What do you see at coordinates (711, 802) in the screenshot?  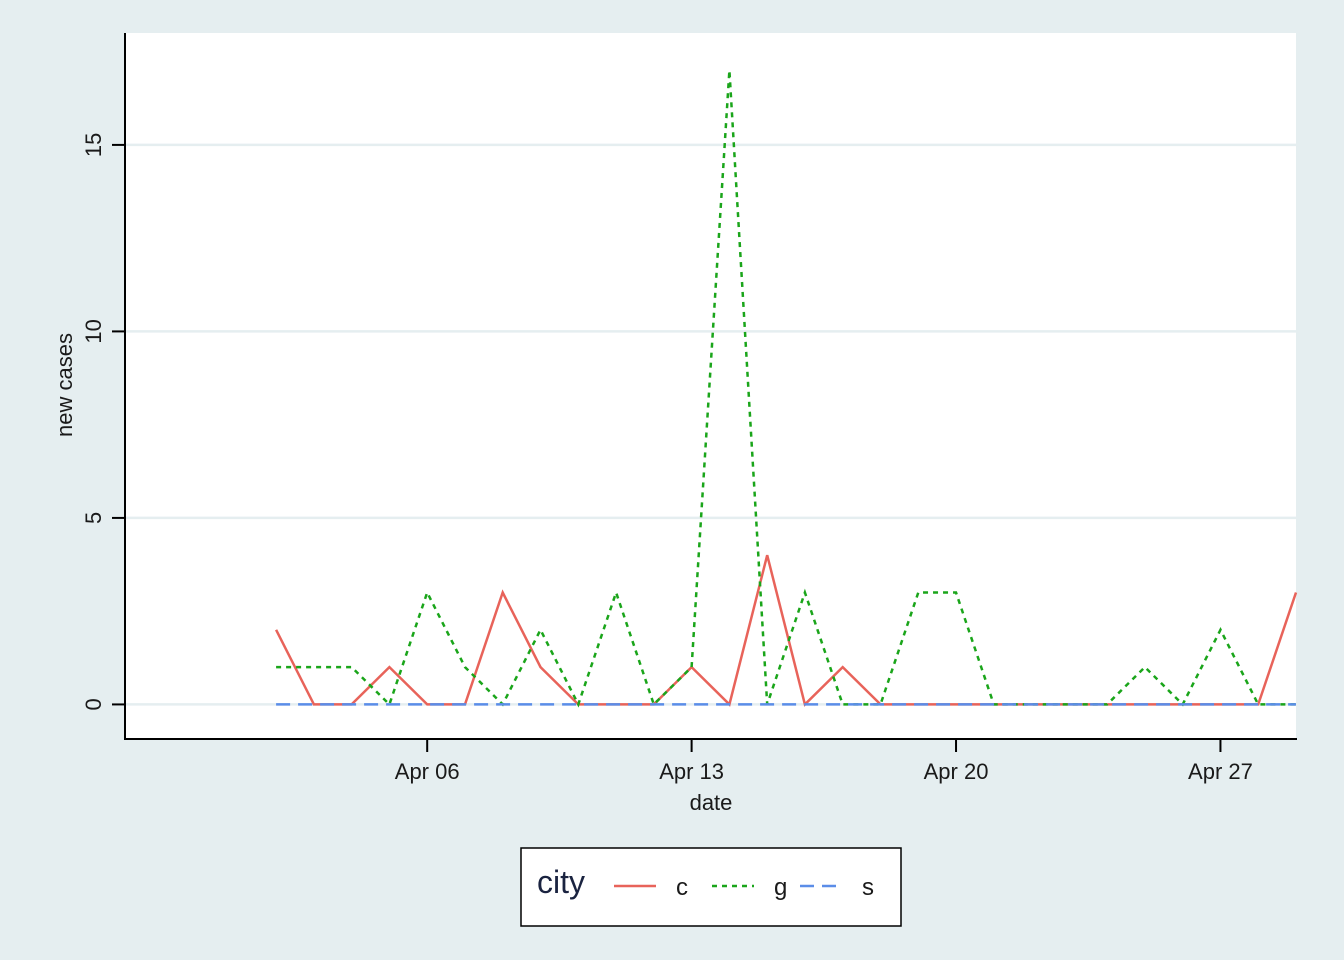 I see `x-axis-title: date` at bounding box center [711, 802].